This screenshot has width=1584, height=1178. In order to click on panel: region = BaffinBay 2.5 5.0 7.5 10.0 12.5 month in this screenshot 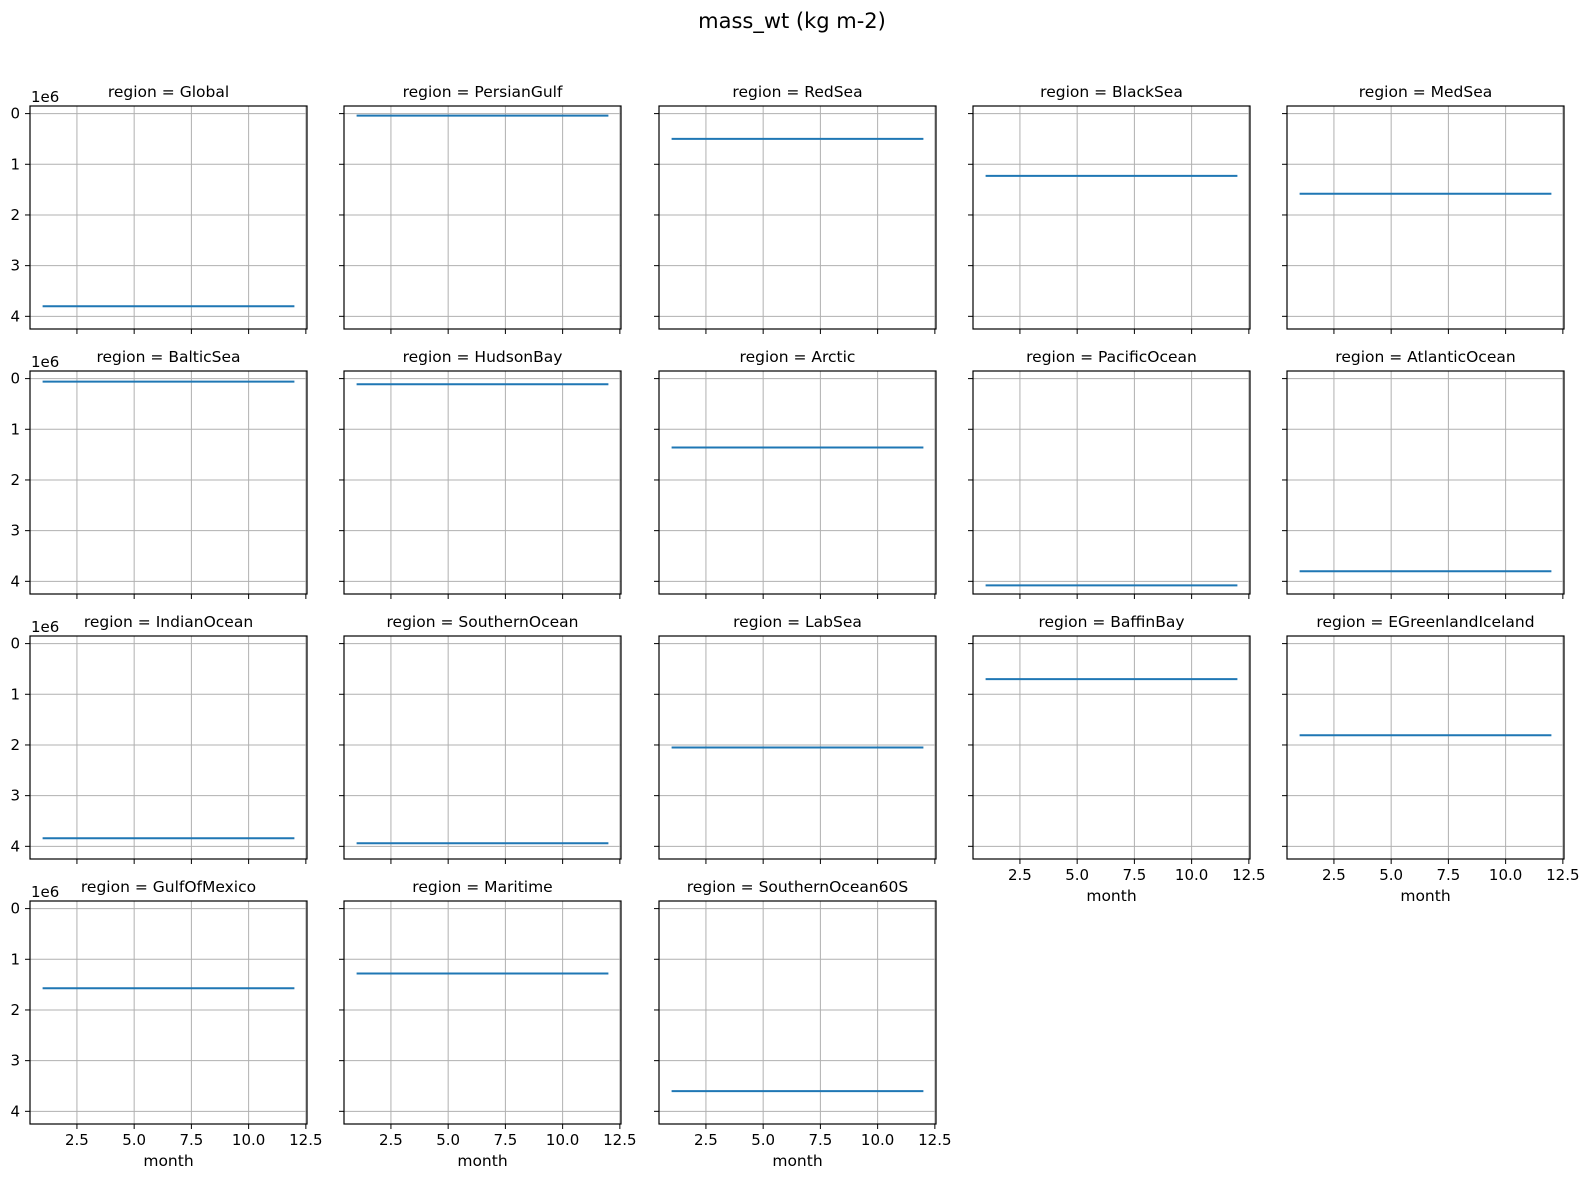, I will do `click(1117, 759)`.